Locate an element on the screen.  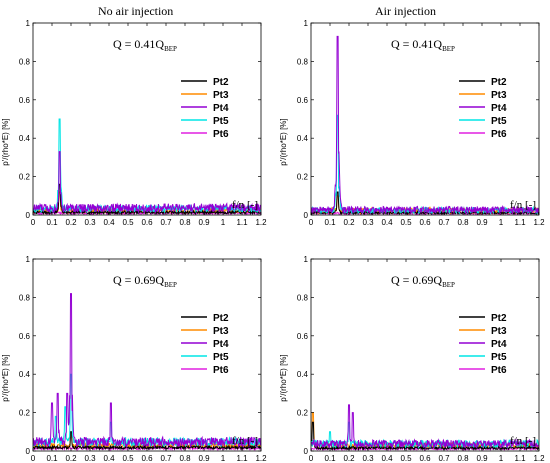
column-title-no-air: No air injection is located at coordinates (136, 11).